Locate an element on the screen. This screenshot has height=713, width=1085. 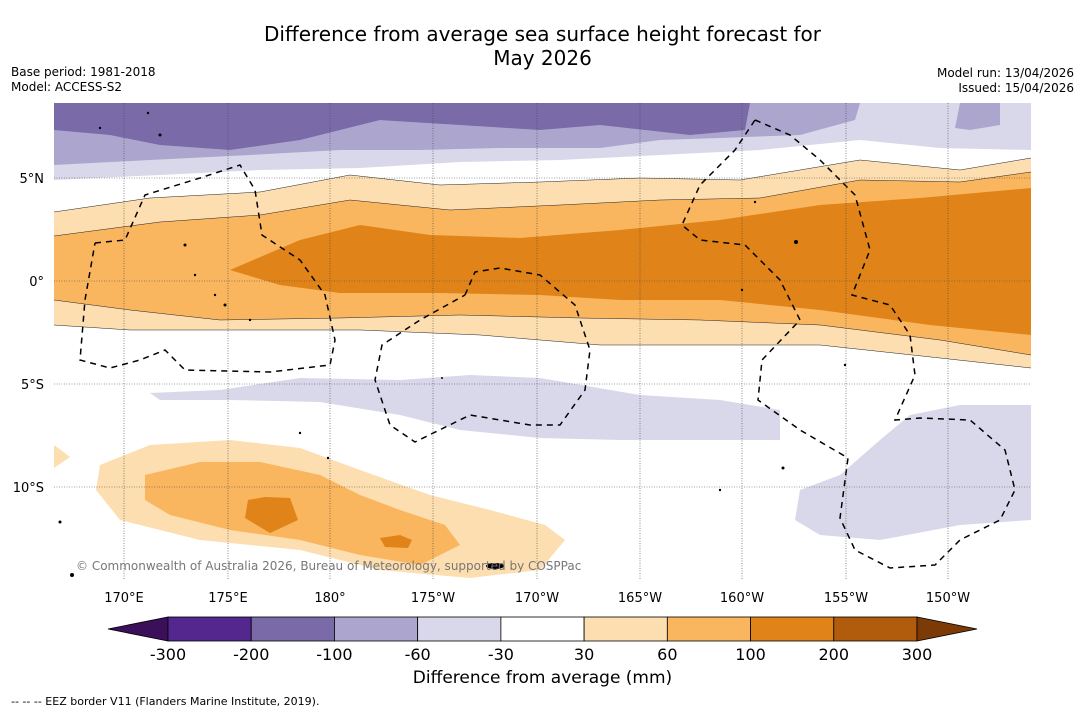
model-run: Model run: 13/04/2026 is located at coordinates (1005, 73).